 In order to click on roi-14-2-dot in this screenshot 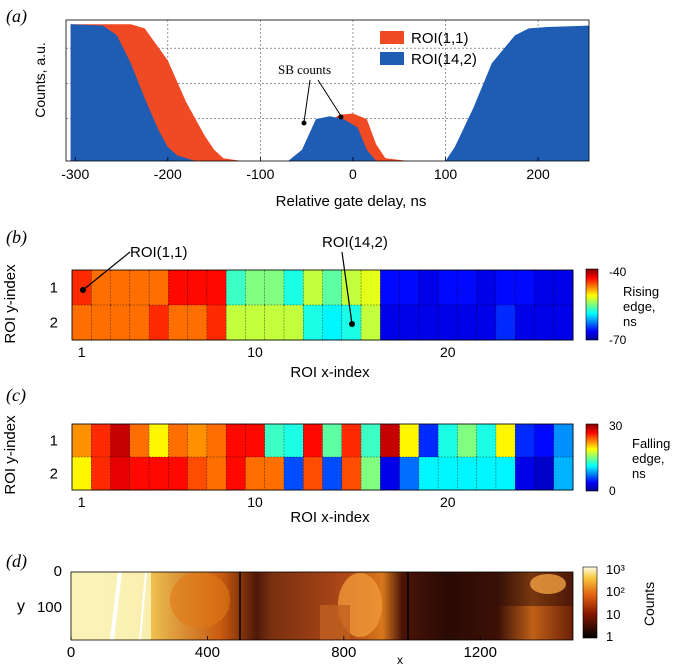, I will do `click(352, 324)`.